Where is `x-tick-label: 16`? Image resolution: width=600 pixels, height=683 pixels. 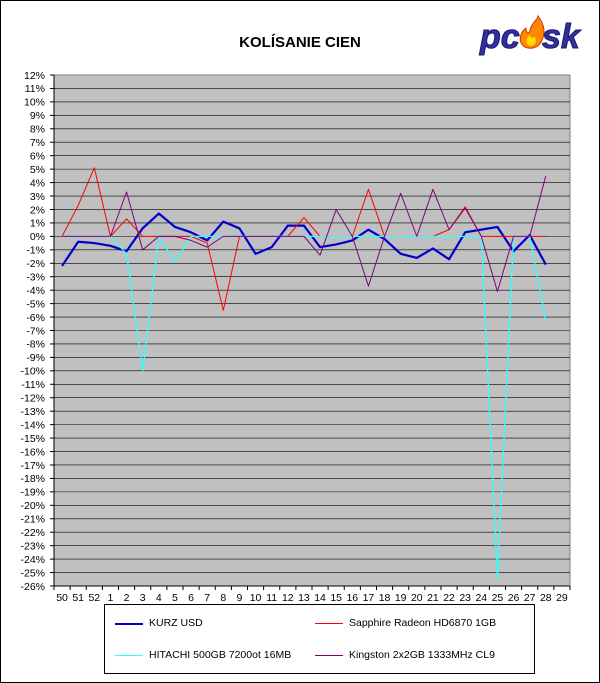
x-tick-label: 16 is located at coordinates (352, 598).